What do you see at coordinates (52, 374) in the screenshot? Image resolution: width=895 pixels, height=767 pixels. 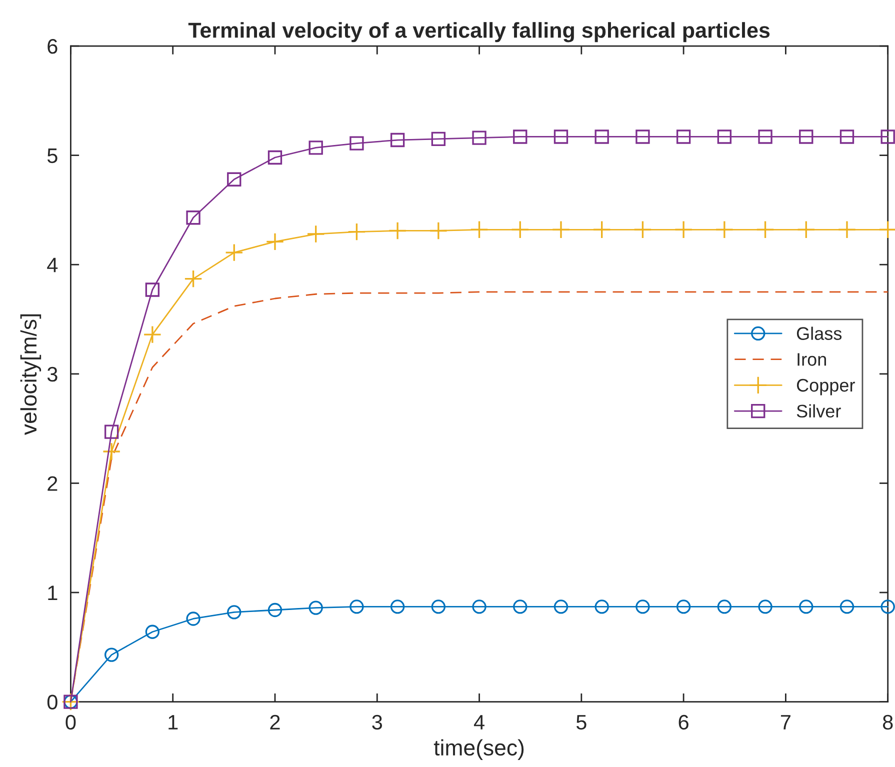 I see `y-tick-label: 3` at bounding box center [52, 374].